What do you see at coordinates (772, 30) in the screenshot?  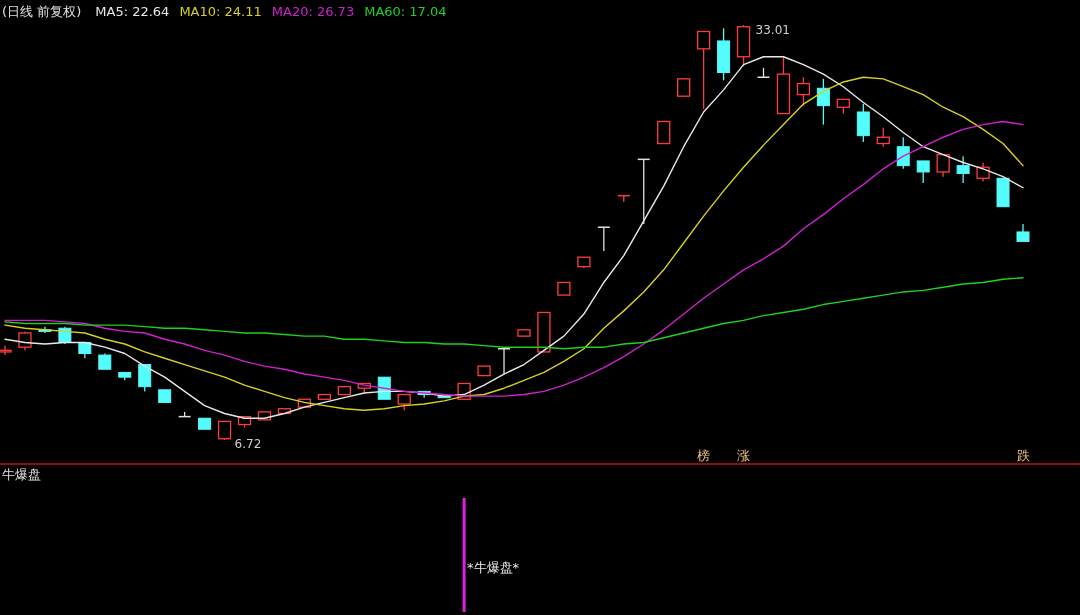 I see `annotation: 33.01` at bounding box center [772, 30].